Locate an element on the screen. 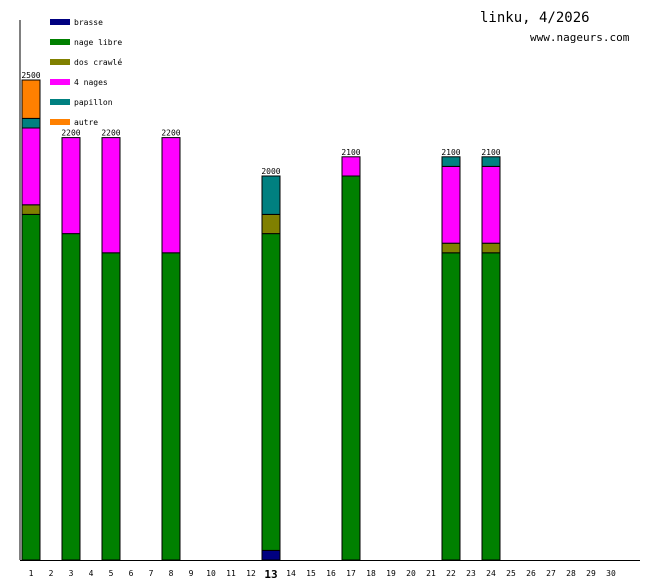 The height and width of the screenshot is (580, 660). bar-segment-dos-crawlé-day-13 is located at coordinates (271, 224).